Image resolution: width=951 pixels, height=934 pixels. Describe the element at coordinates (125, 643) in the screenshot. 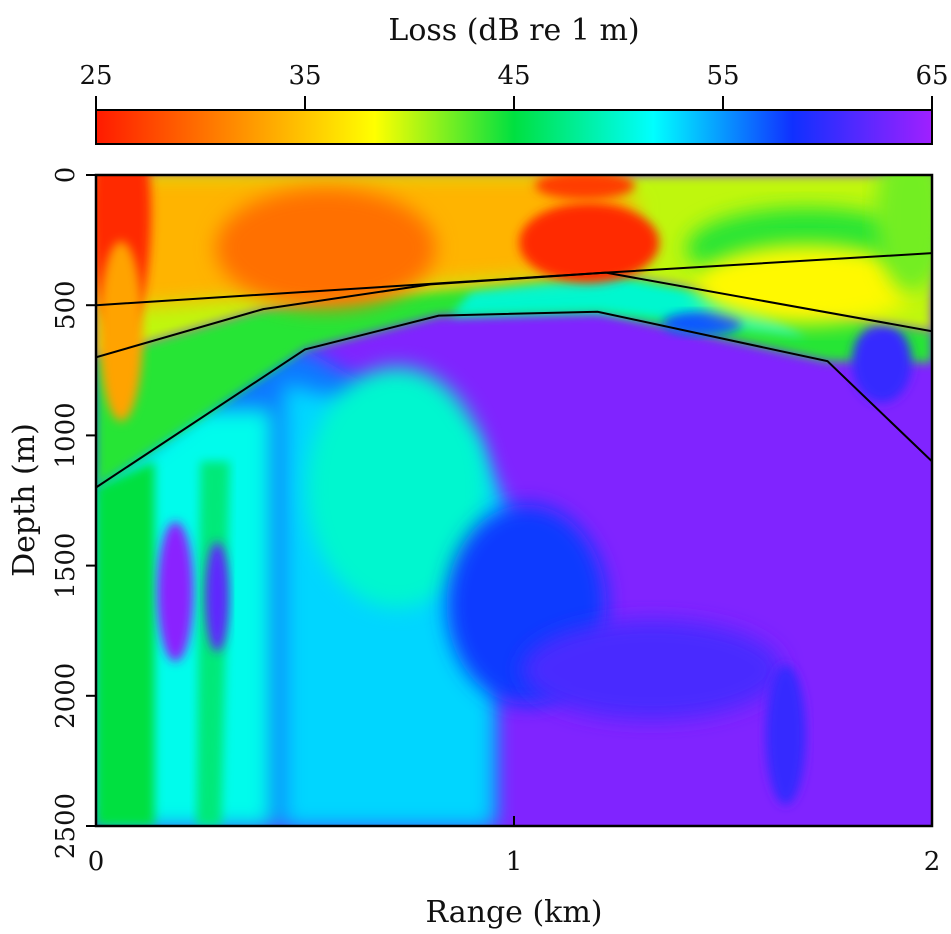

I see `heat-green-band` at that location.